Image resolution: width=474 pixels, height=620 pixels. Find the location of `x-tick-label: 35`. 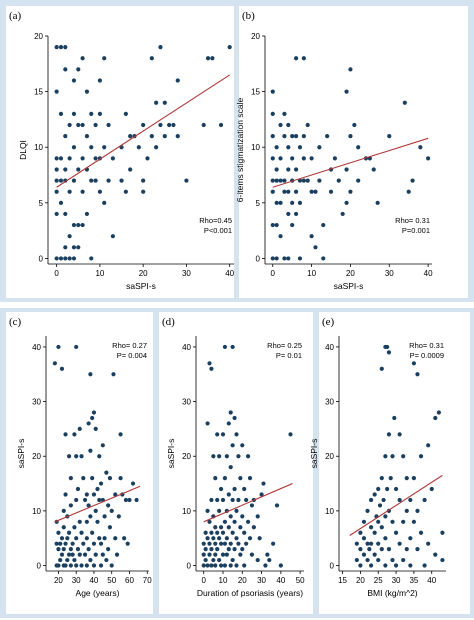

x-tick-label: 35 is located at coordinates (413, 580).